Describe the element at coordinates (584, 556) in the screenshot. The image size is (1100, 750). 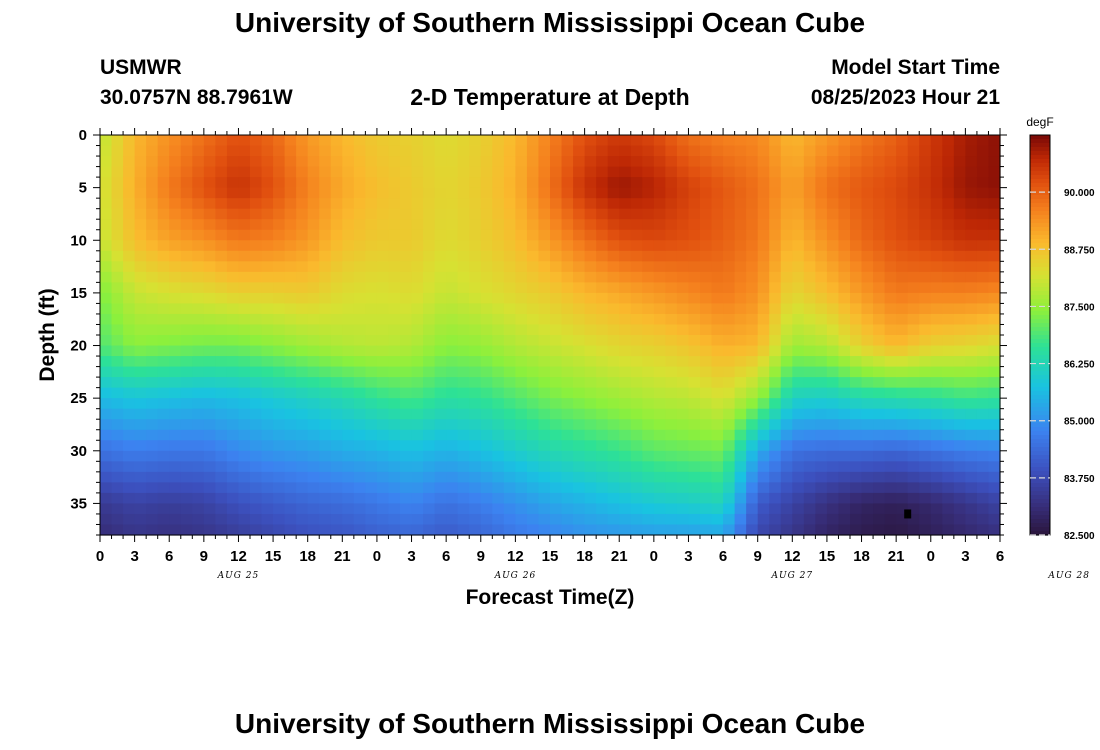
I see `x-tick-label: 18` at that location.